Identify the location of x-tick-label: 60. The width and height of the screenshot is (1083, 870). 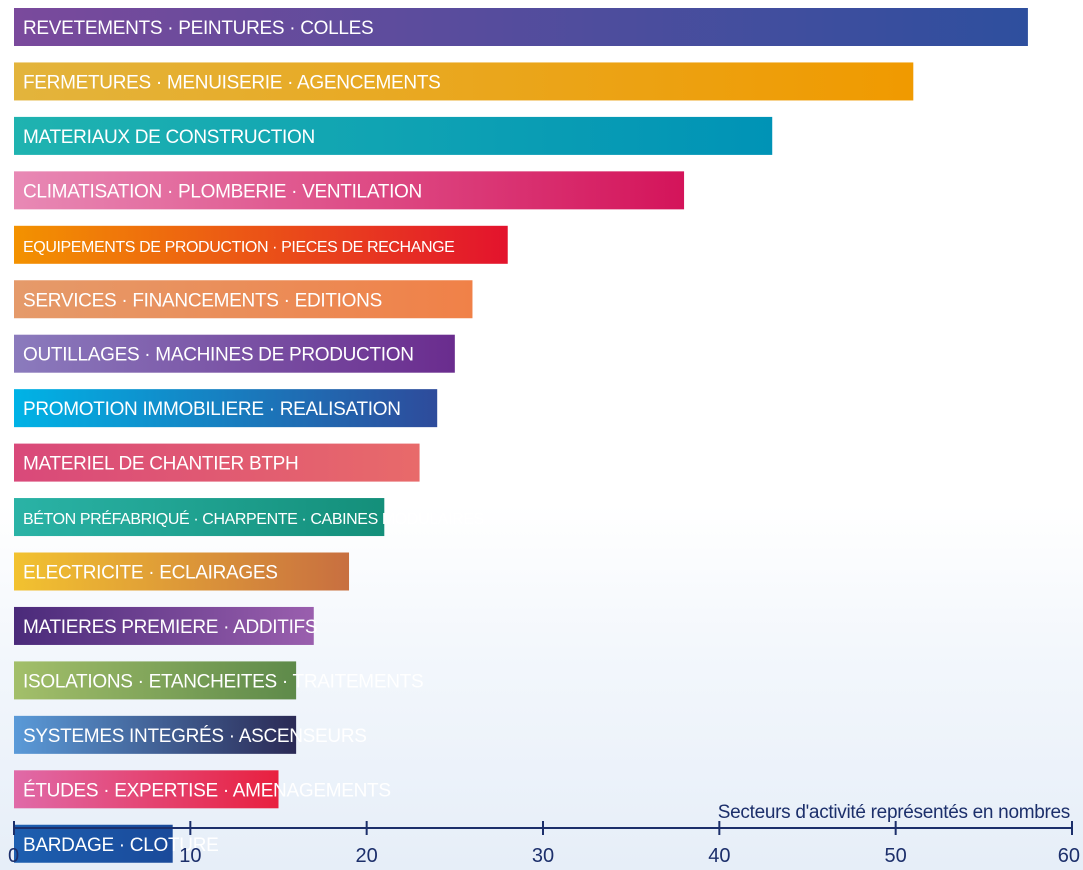
(1069, 856).